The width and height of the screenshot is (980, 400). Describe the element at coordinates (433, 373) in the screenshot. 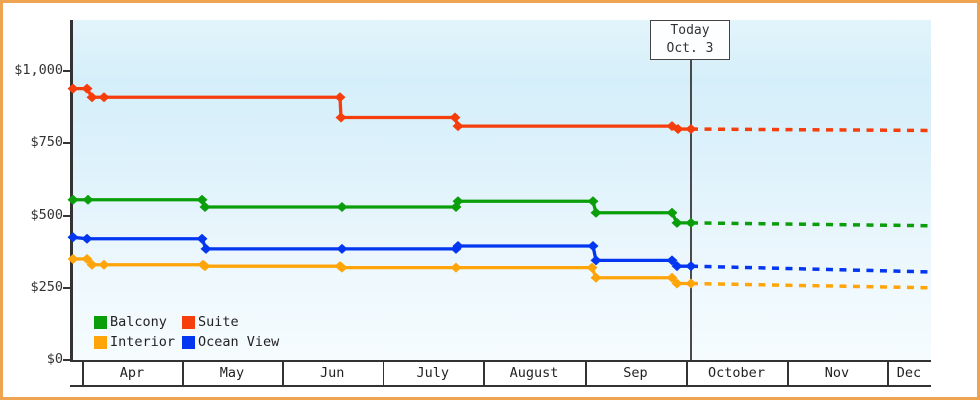

I see `month-label-july: July` at that location.